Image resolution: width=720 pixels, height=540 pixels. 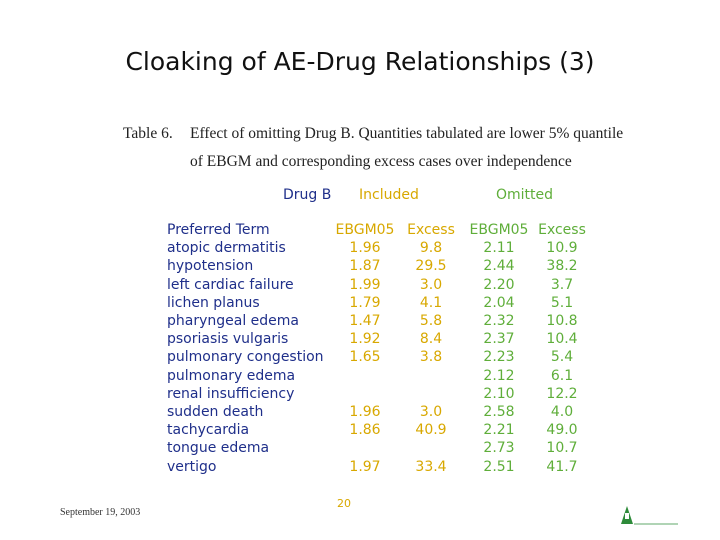 I want to click on cell-omitted-ebgm05: 2.51, so click(x=499, y=466).